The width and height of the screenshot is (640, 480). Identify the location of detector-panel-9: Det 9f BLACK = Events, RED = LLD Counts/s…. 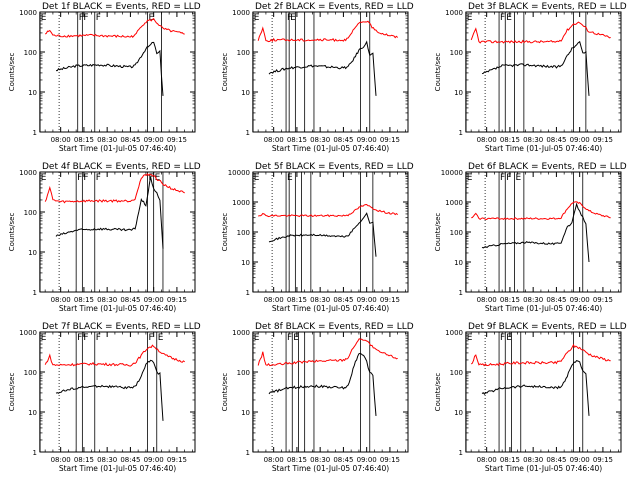
(530, 397).